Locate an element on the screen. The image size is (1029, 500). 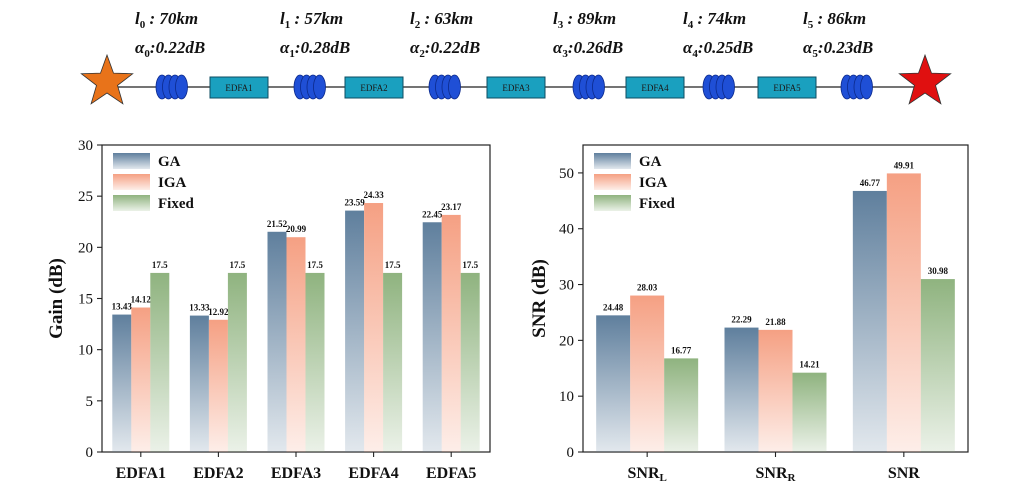
span-length-label: l4 : 74km is located at coordinates (714, 20).